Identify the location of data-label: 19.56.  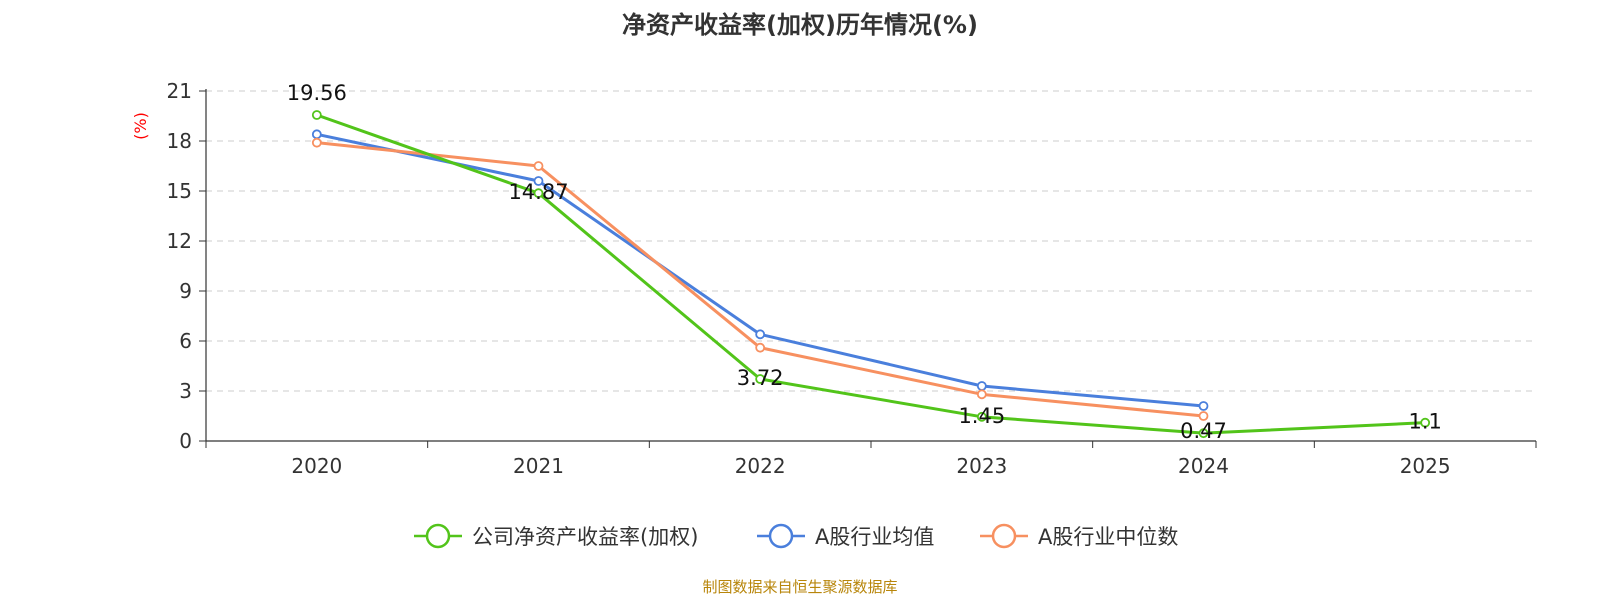
(317, 93).